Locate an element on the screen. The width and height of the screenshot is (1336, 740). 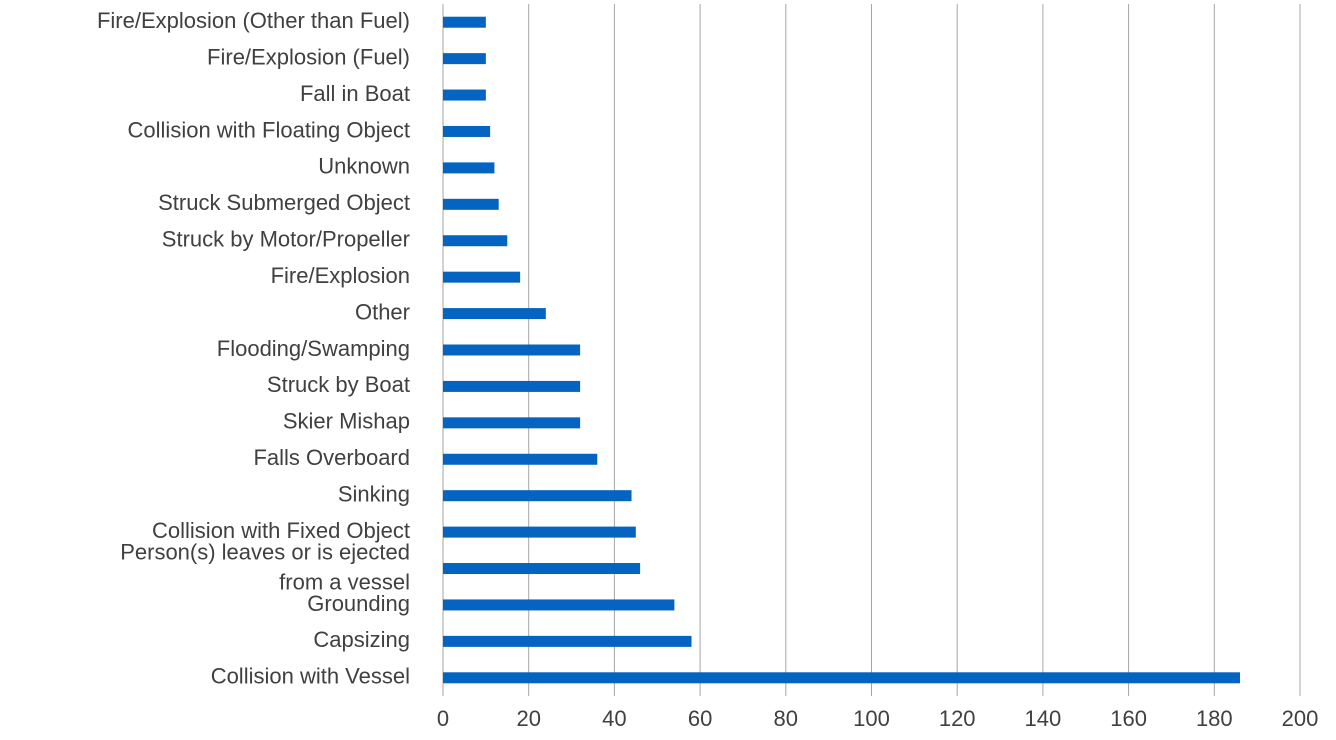
y-tick-label: Struck by Boat is located at coordinates (338, 384).